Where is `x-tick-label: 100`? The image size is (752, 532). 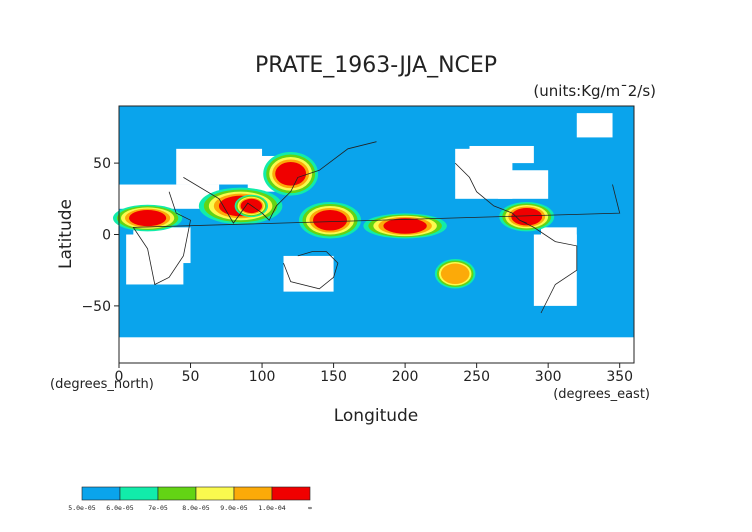 x-tick-label: 100 is located at coordinates (262, 377).